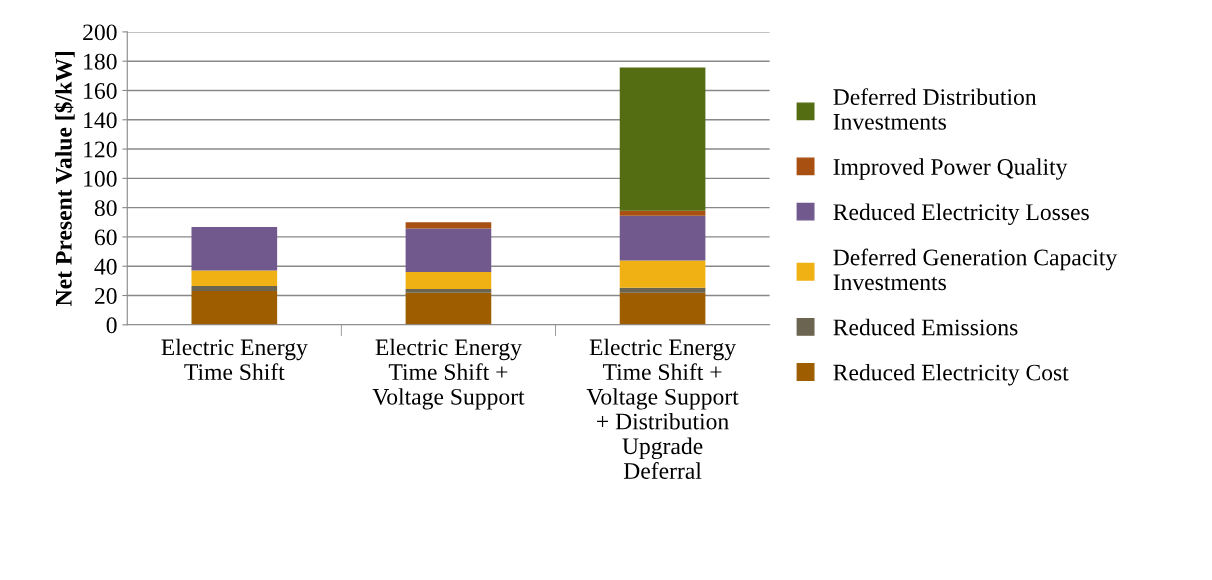  Describe the element at coordinates (100, 32) in the screenshot. I see `y-tick-label: 200` at that location.